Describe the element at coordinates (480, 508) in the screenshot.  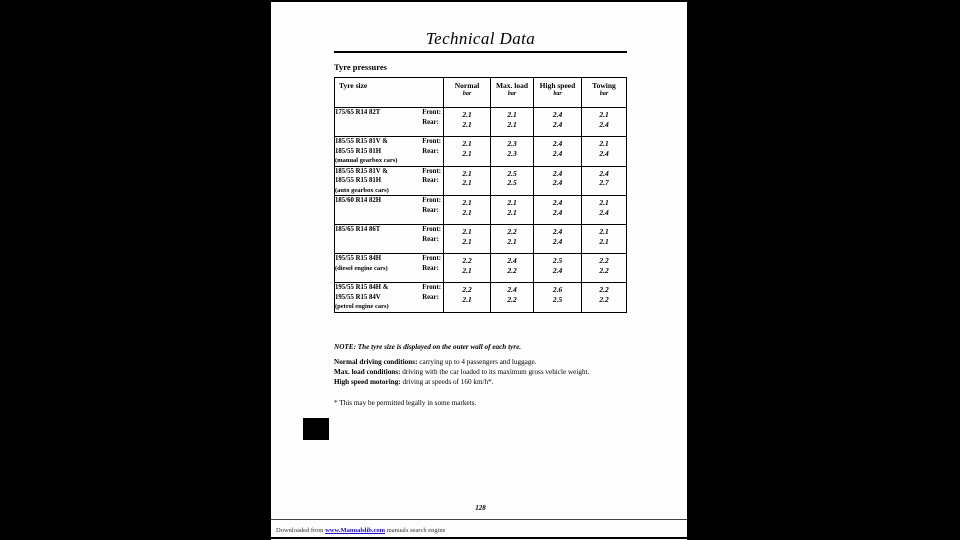
I see `page-number: 128` at that location.